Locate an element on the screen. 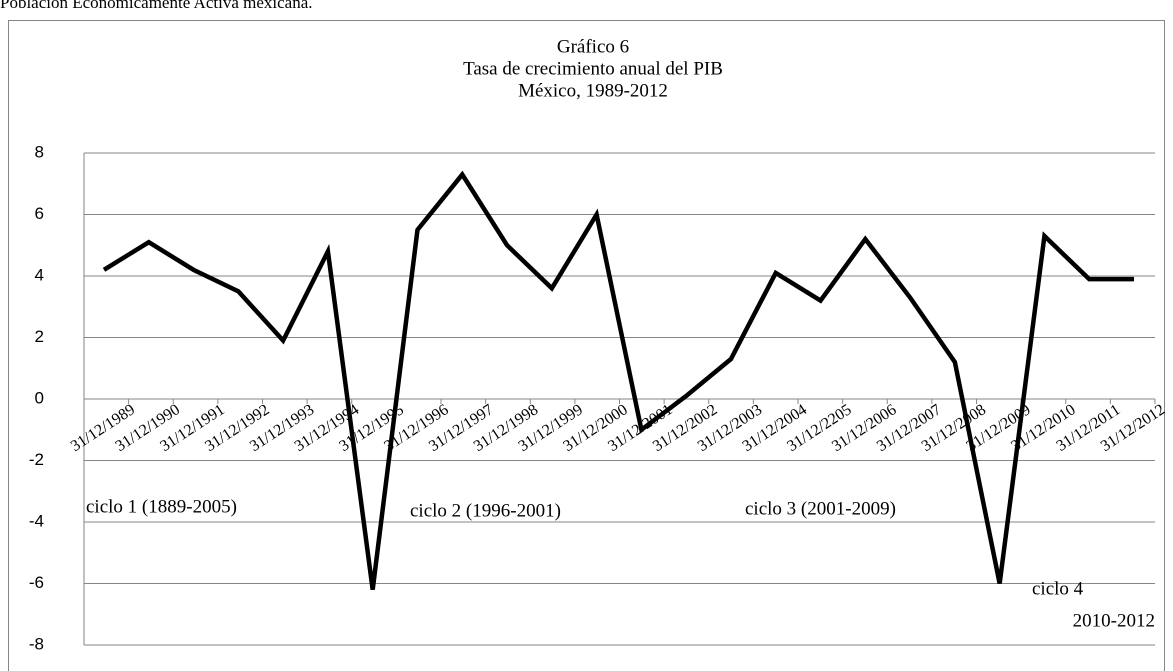 This screenshot has width=1173, height=671. annotation: ciclo 1 (1889-2005) is located at coordinates (161, 506).